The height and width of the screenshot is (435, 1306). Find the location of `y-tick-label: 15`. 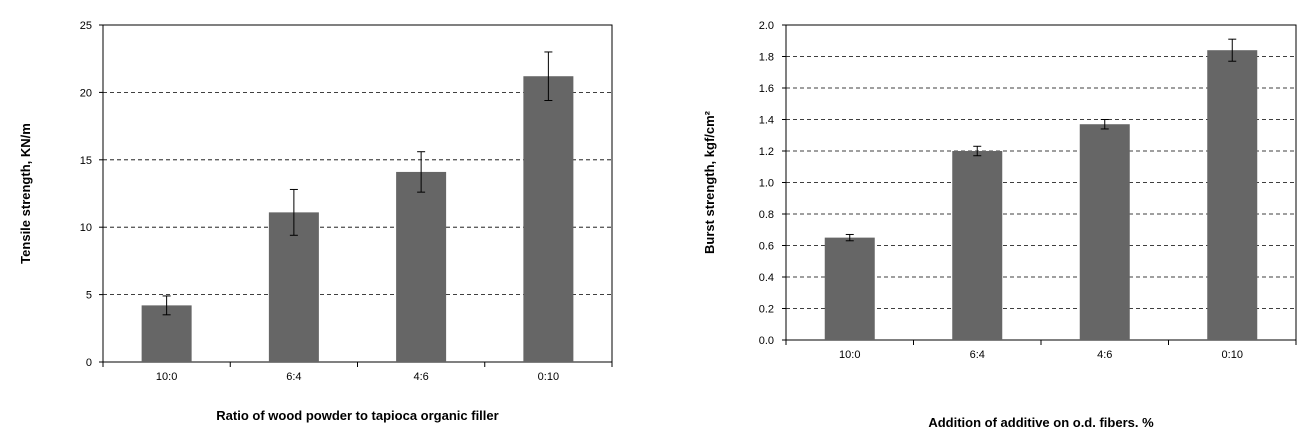

y-tick-label: 15 is located at coordinates (86, 161).